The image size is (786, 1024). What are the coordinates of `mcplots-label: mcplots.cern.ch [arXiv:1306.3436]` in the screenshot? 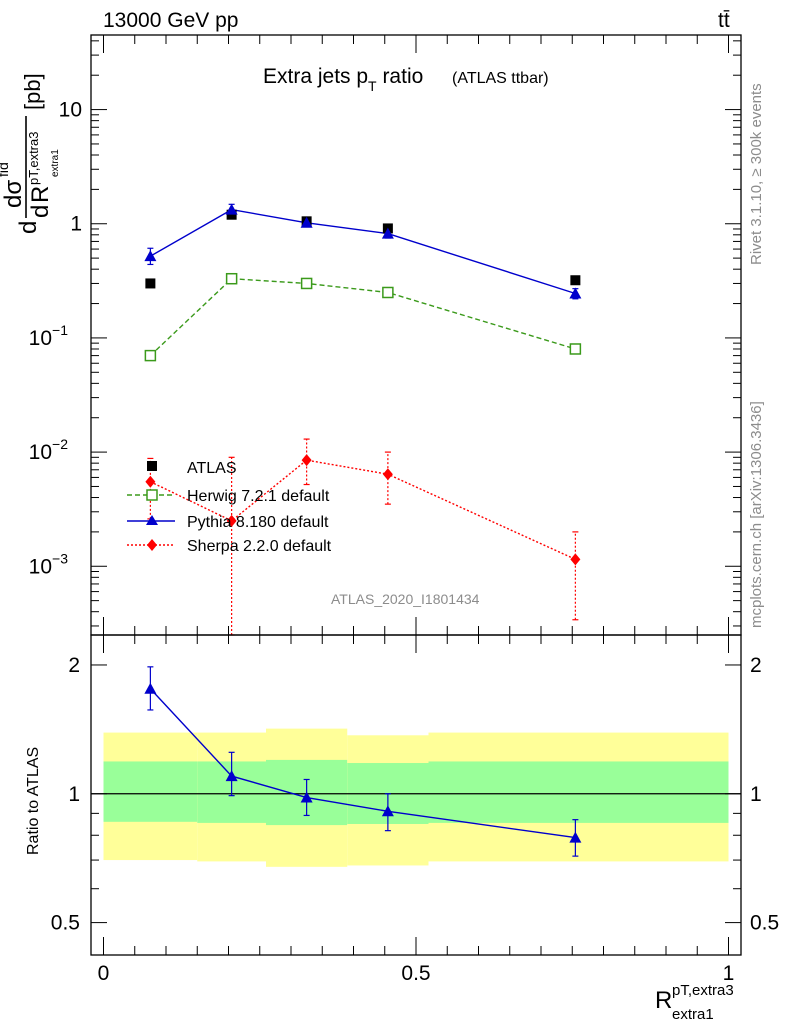 It's located at (756, 514).